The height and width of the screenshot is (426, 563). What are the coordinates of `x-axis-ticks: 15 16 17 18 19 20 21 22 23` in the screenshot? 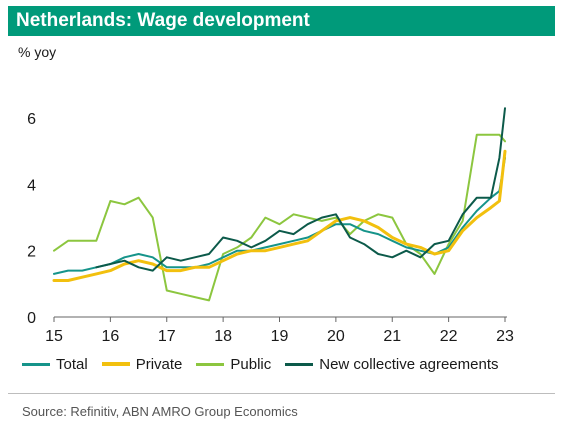 It's located at (279, 331).